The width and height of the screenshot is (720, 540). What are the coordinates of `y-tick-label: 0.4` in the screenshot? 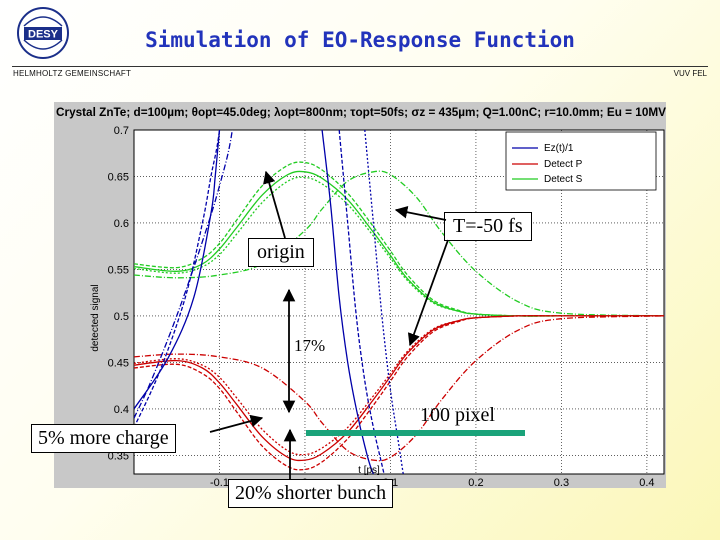 It's located at (121, 410).